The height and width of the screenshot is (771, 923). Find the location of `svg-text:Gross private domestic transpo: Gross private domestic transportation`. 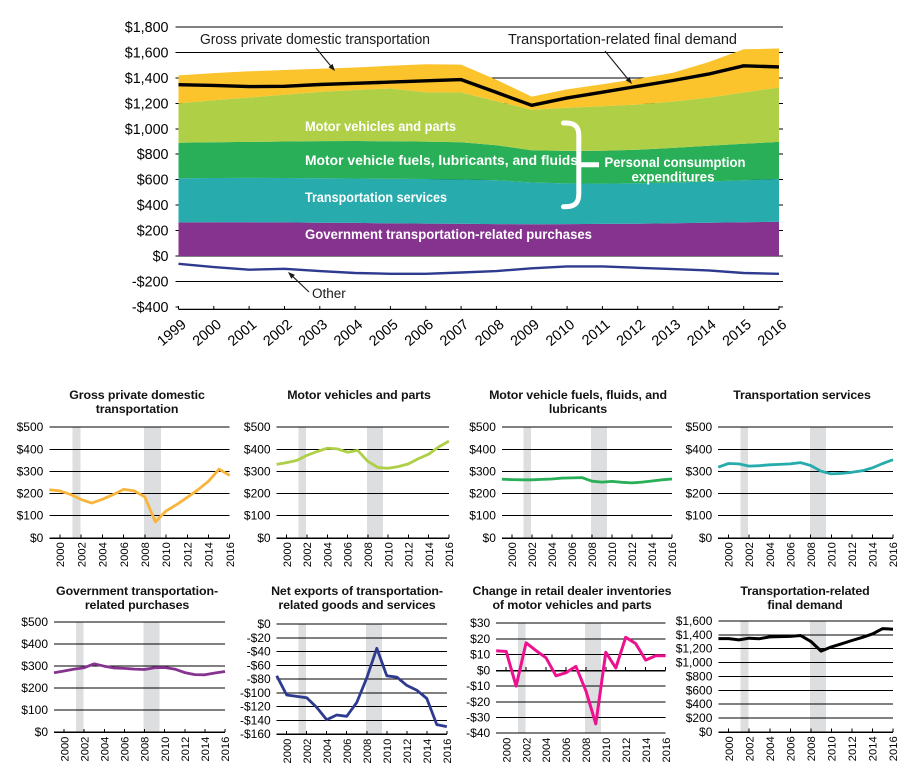

svg-text:Gross private domestic transpo: Gross private domestic transportation is located at coordinates (315, 40).